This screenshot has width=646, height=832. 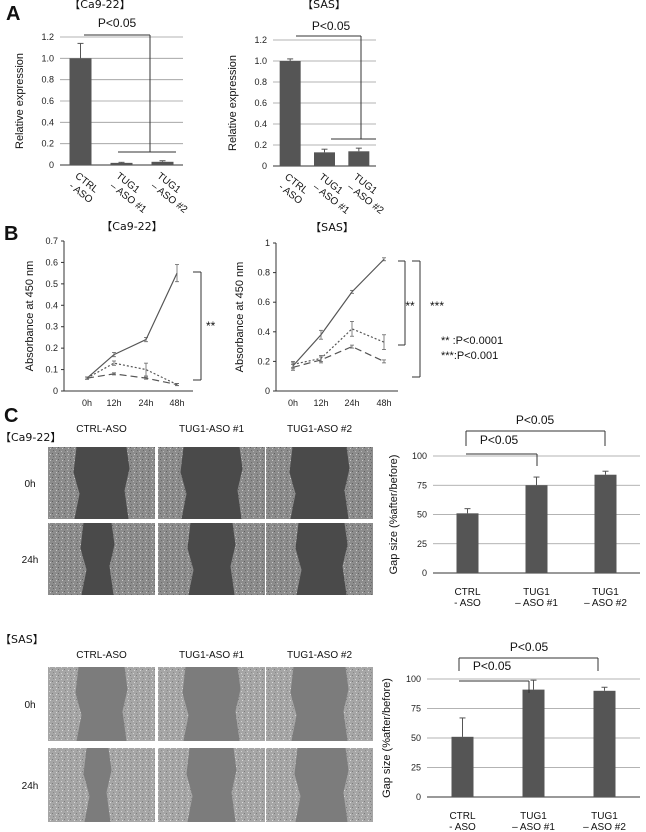 What do you see at coordinates (51, 370) in the screenshot?
I see `y-tick-label: 0.1` at bounding box center [51, 370].